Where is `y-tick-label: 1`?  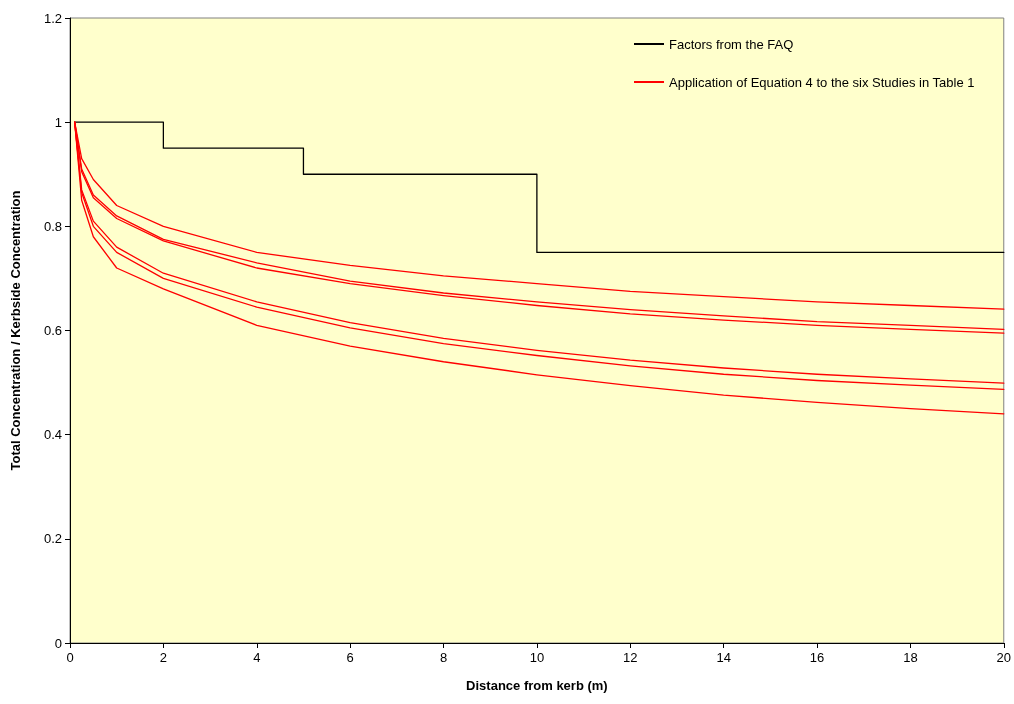
y-tick-label: 1 is located at coordinates (58, 122).